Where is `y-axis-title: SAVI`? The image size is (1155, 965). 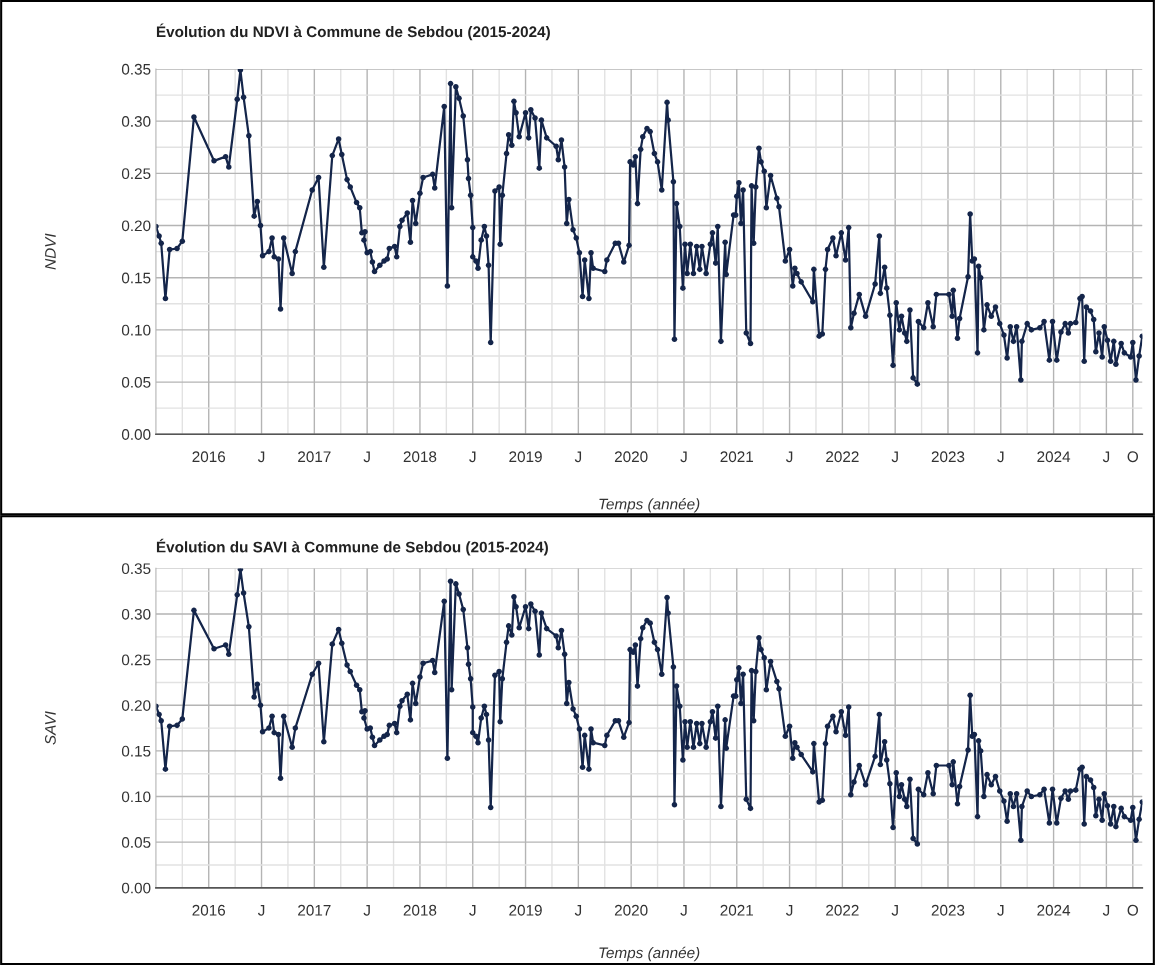
y-axis-title: SAVI is located at coordinates (50, 728).